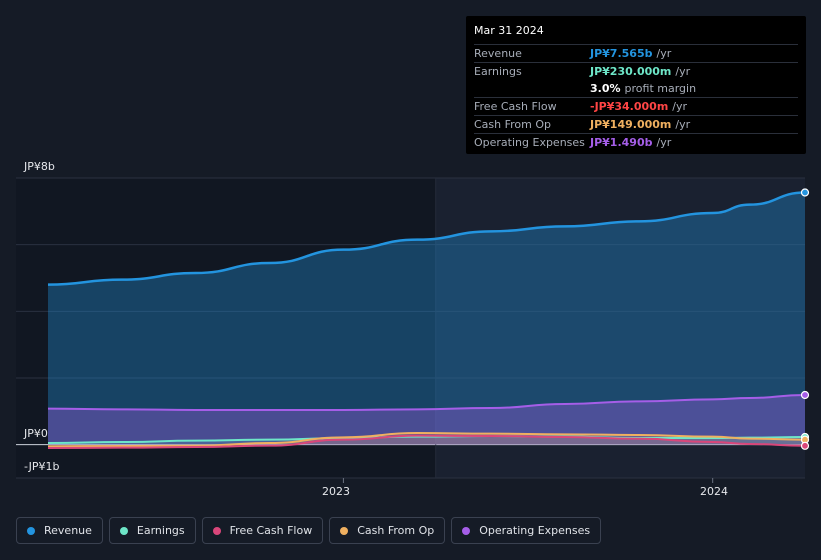 This screenshot has height=560, width=821. I want to click on line-cash-from-op, so click(426, 439).